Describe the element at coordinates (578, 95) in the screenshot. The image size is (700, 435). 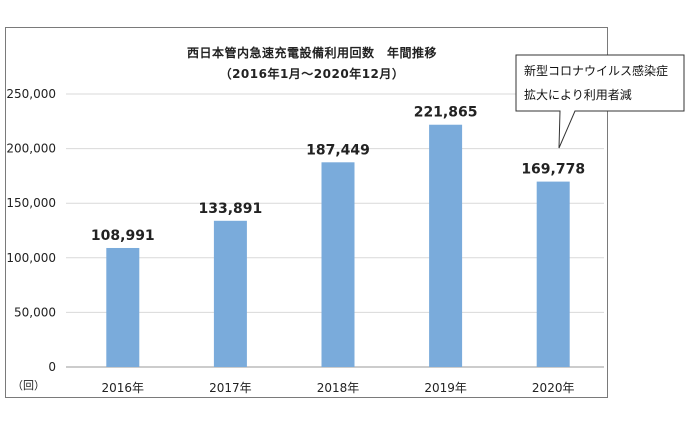
I see `annotation-line-2: 拡大により利用者減` at that location.